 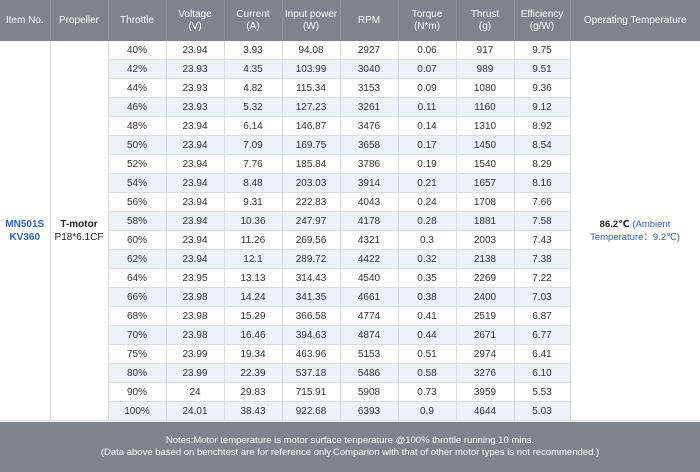 What do you see at coordinates (79, 20) in the screenshot?
I see `column-header-propeller: Propeller` at bounding box center [79, 20].